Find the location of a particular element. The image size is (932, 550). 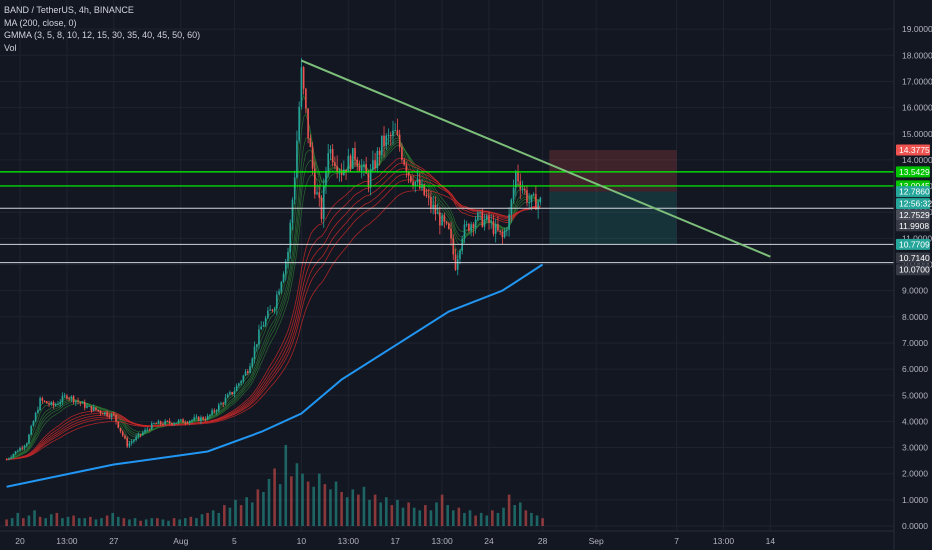

y-tick-label: 11.0000 is located at coordinates (917, 238).